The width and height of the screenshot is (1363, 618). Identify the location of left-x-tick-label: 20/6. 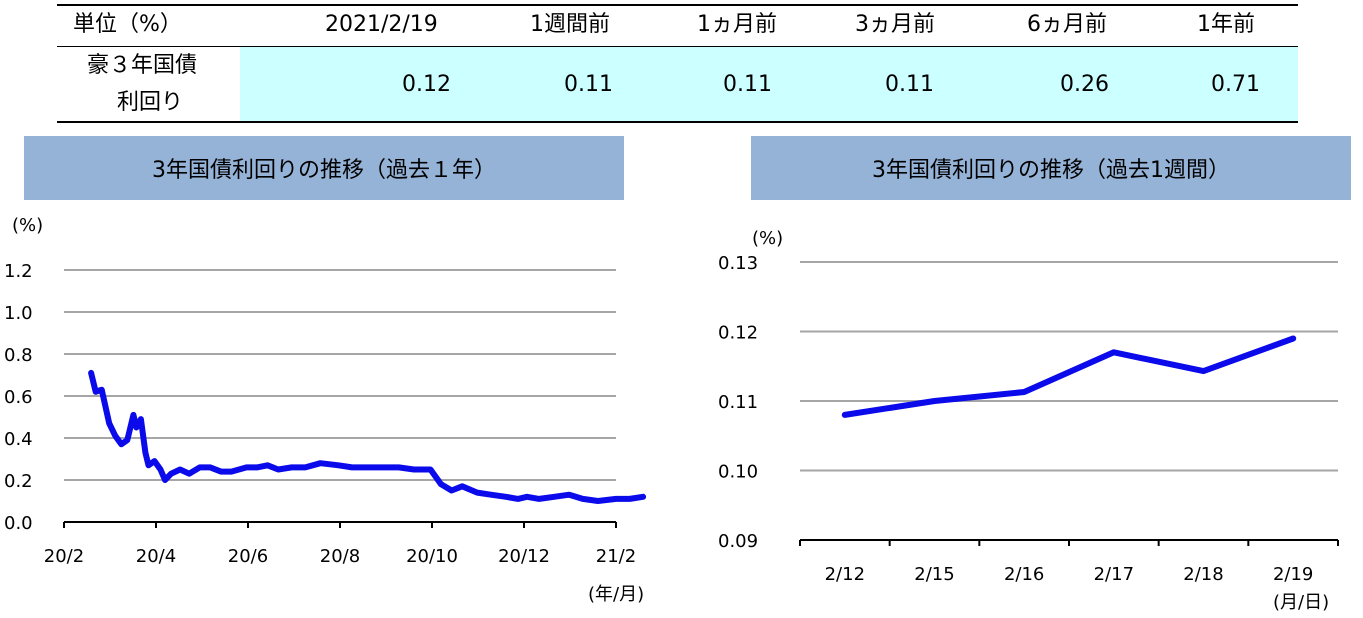
(248, 556).